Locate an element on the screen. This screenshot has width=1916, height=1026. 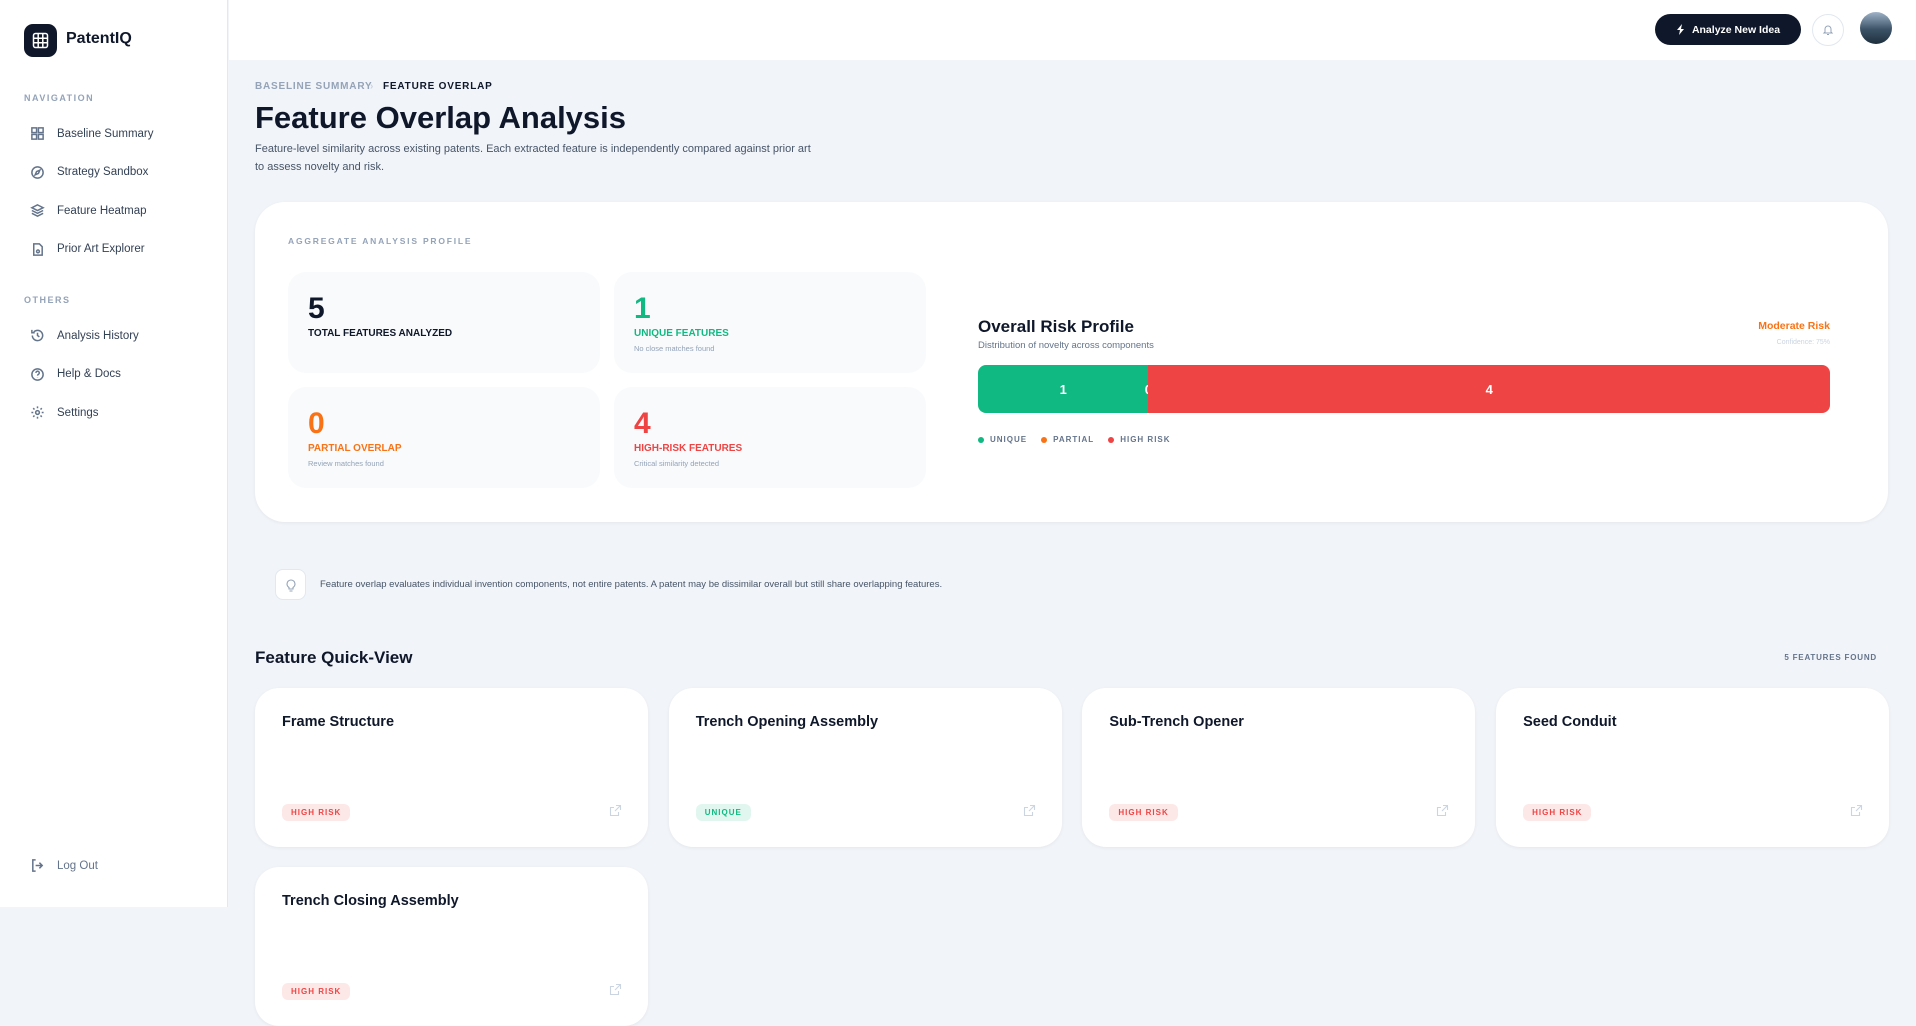
risk-bar: 104 is located at coordinates (1404, 389).